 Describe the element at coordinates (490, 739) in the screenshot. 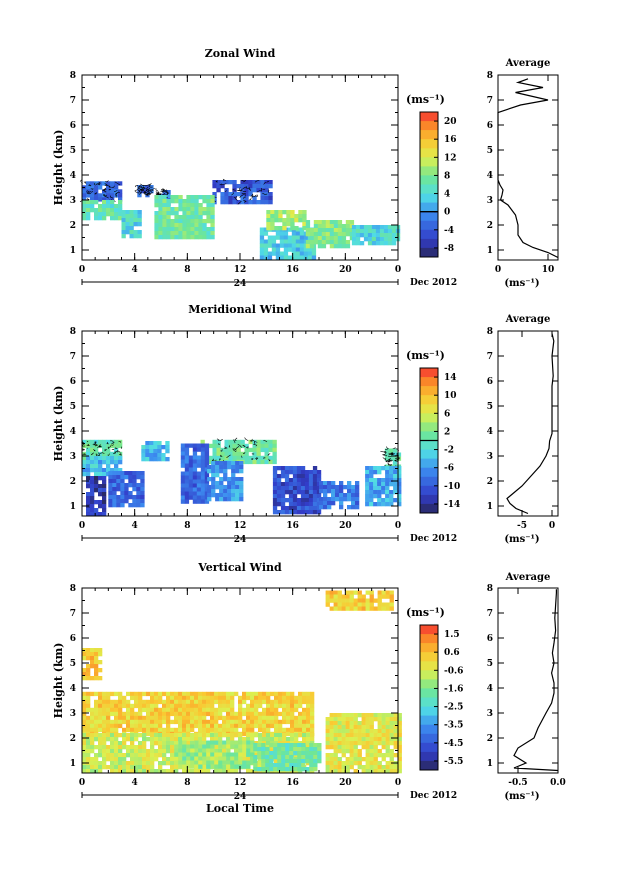

I see `avg-y-tick-label: 2` at that location.